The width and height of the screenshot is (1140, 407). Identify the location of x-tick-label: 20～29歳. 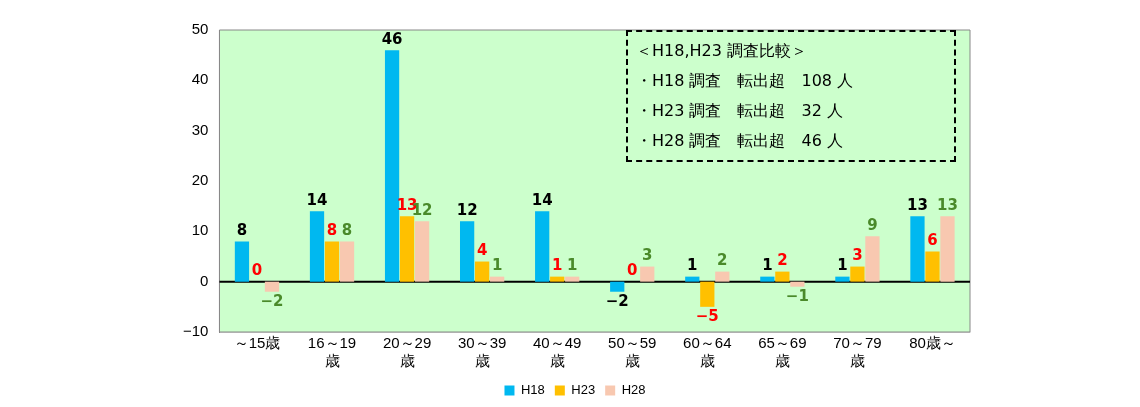
(407, 352).